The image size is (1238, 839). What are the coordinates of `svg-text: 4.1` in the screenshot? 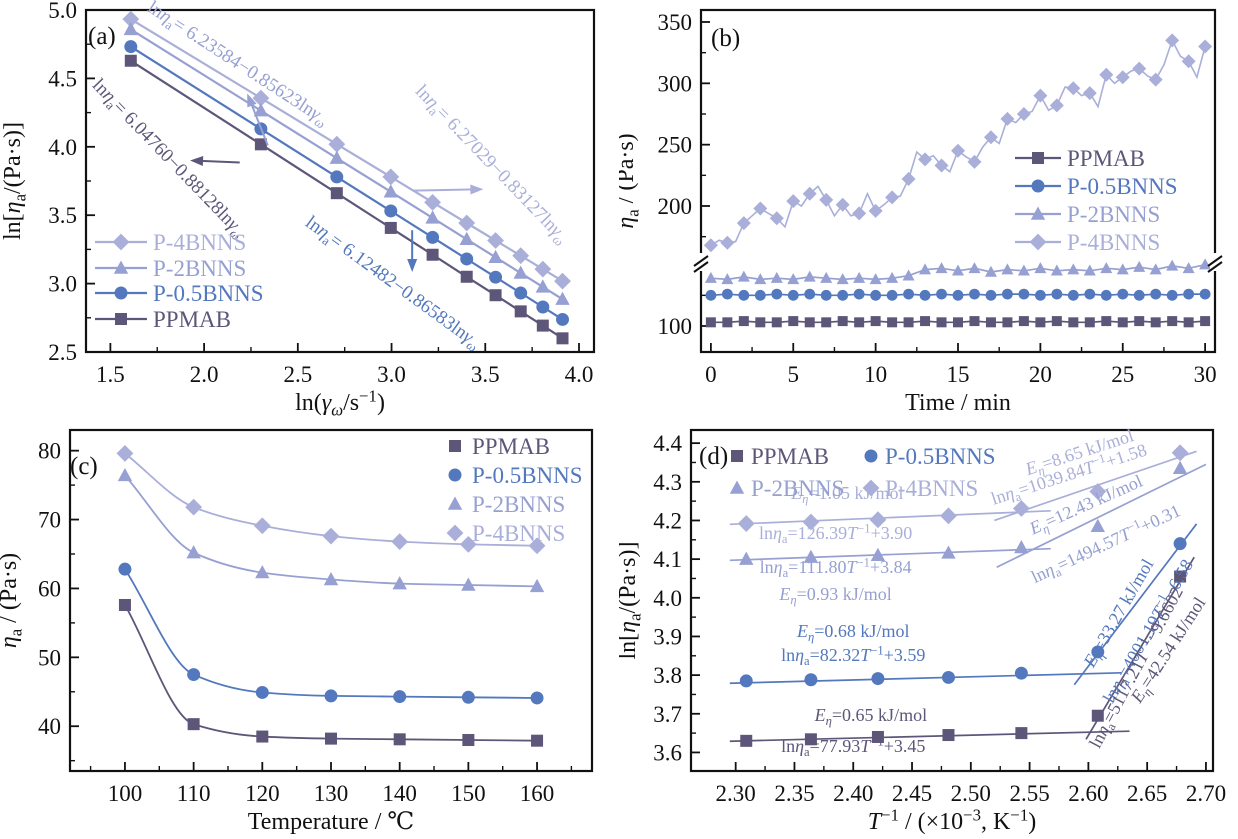 It's located at (667, 559).